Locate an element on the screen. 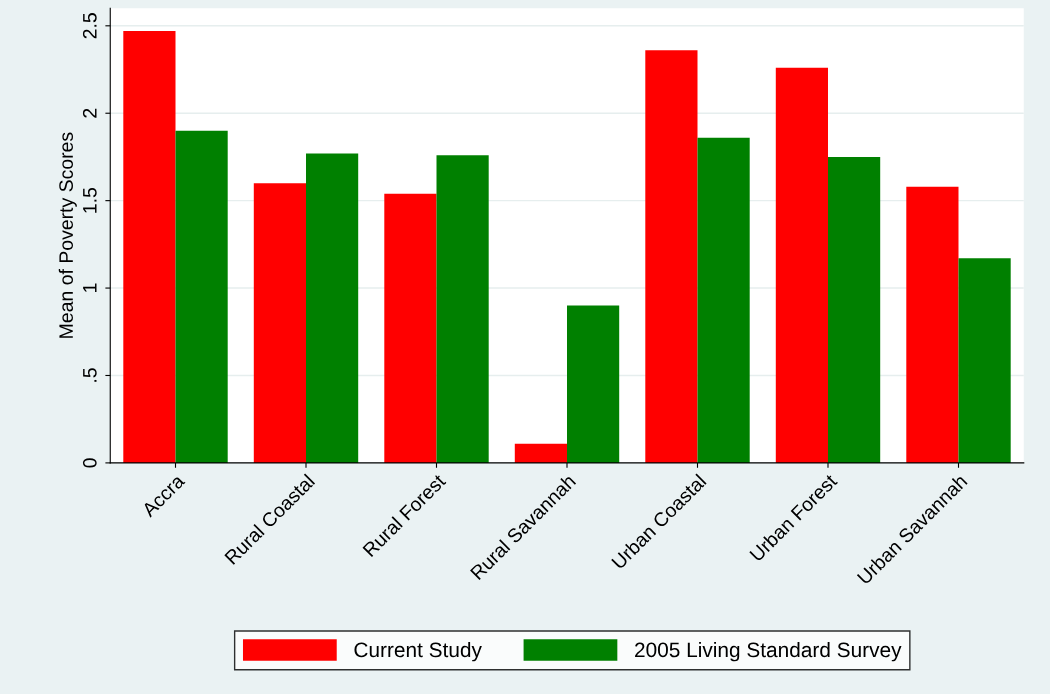 This screenshot has height=694, width=1050. legend-label: 2005 Living Standard Survey is located at coordinates (768, 651).